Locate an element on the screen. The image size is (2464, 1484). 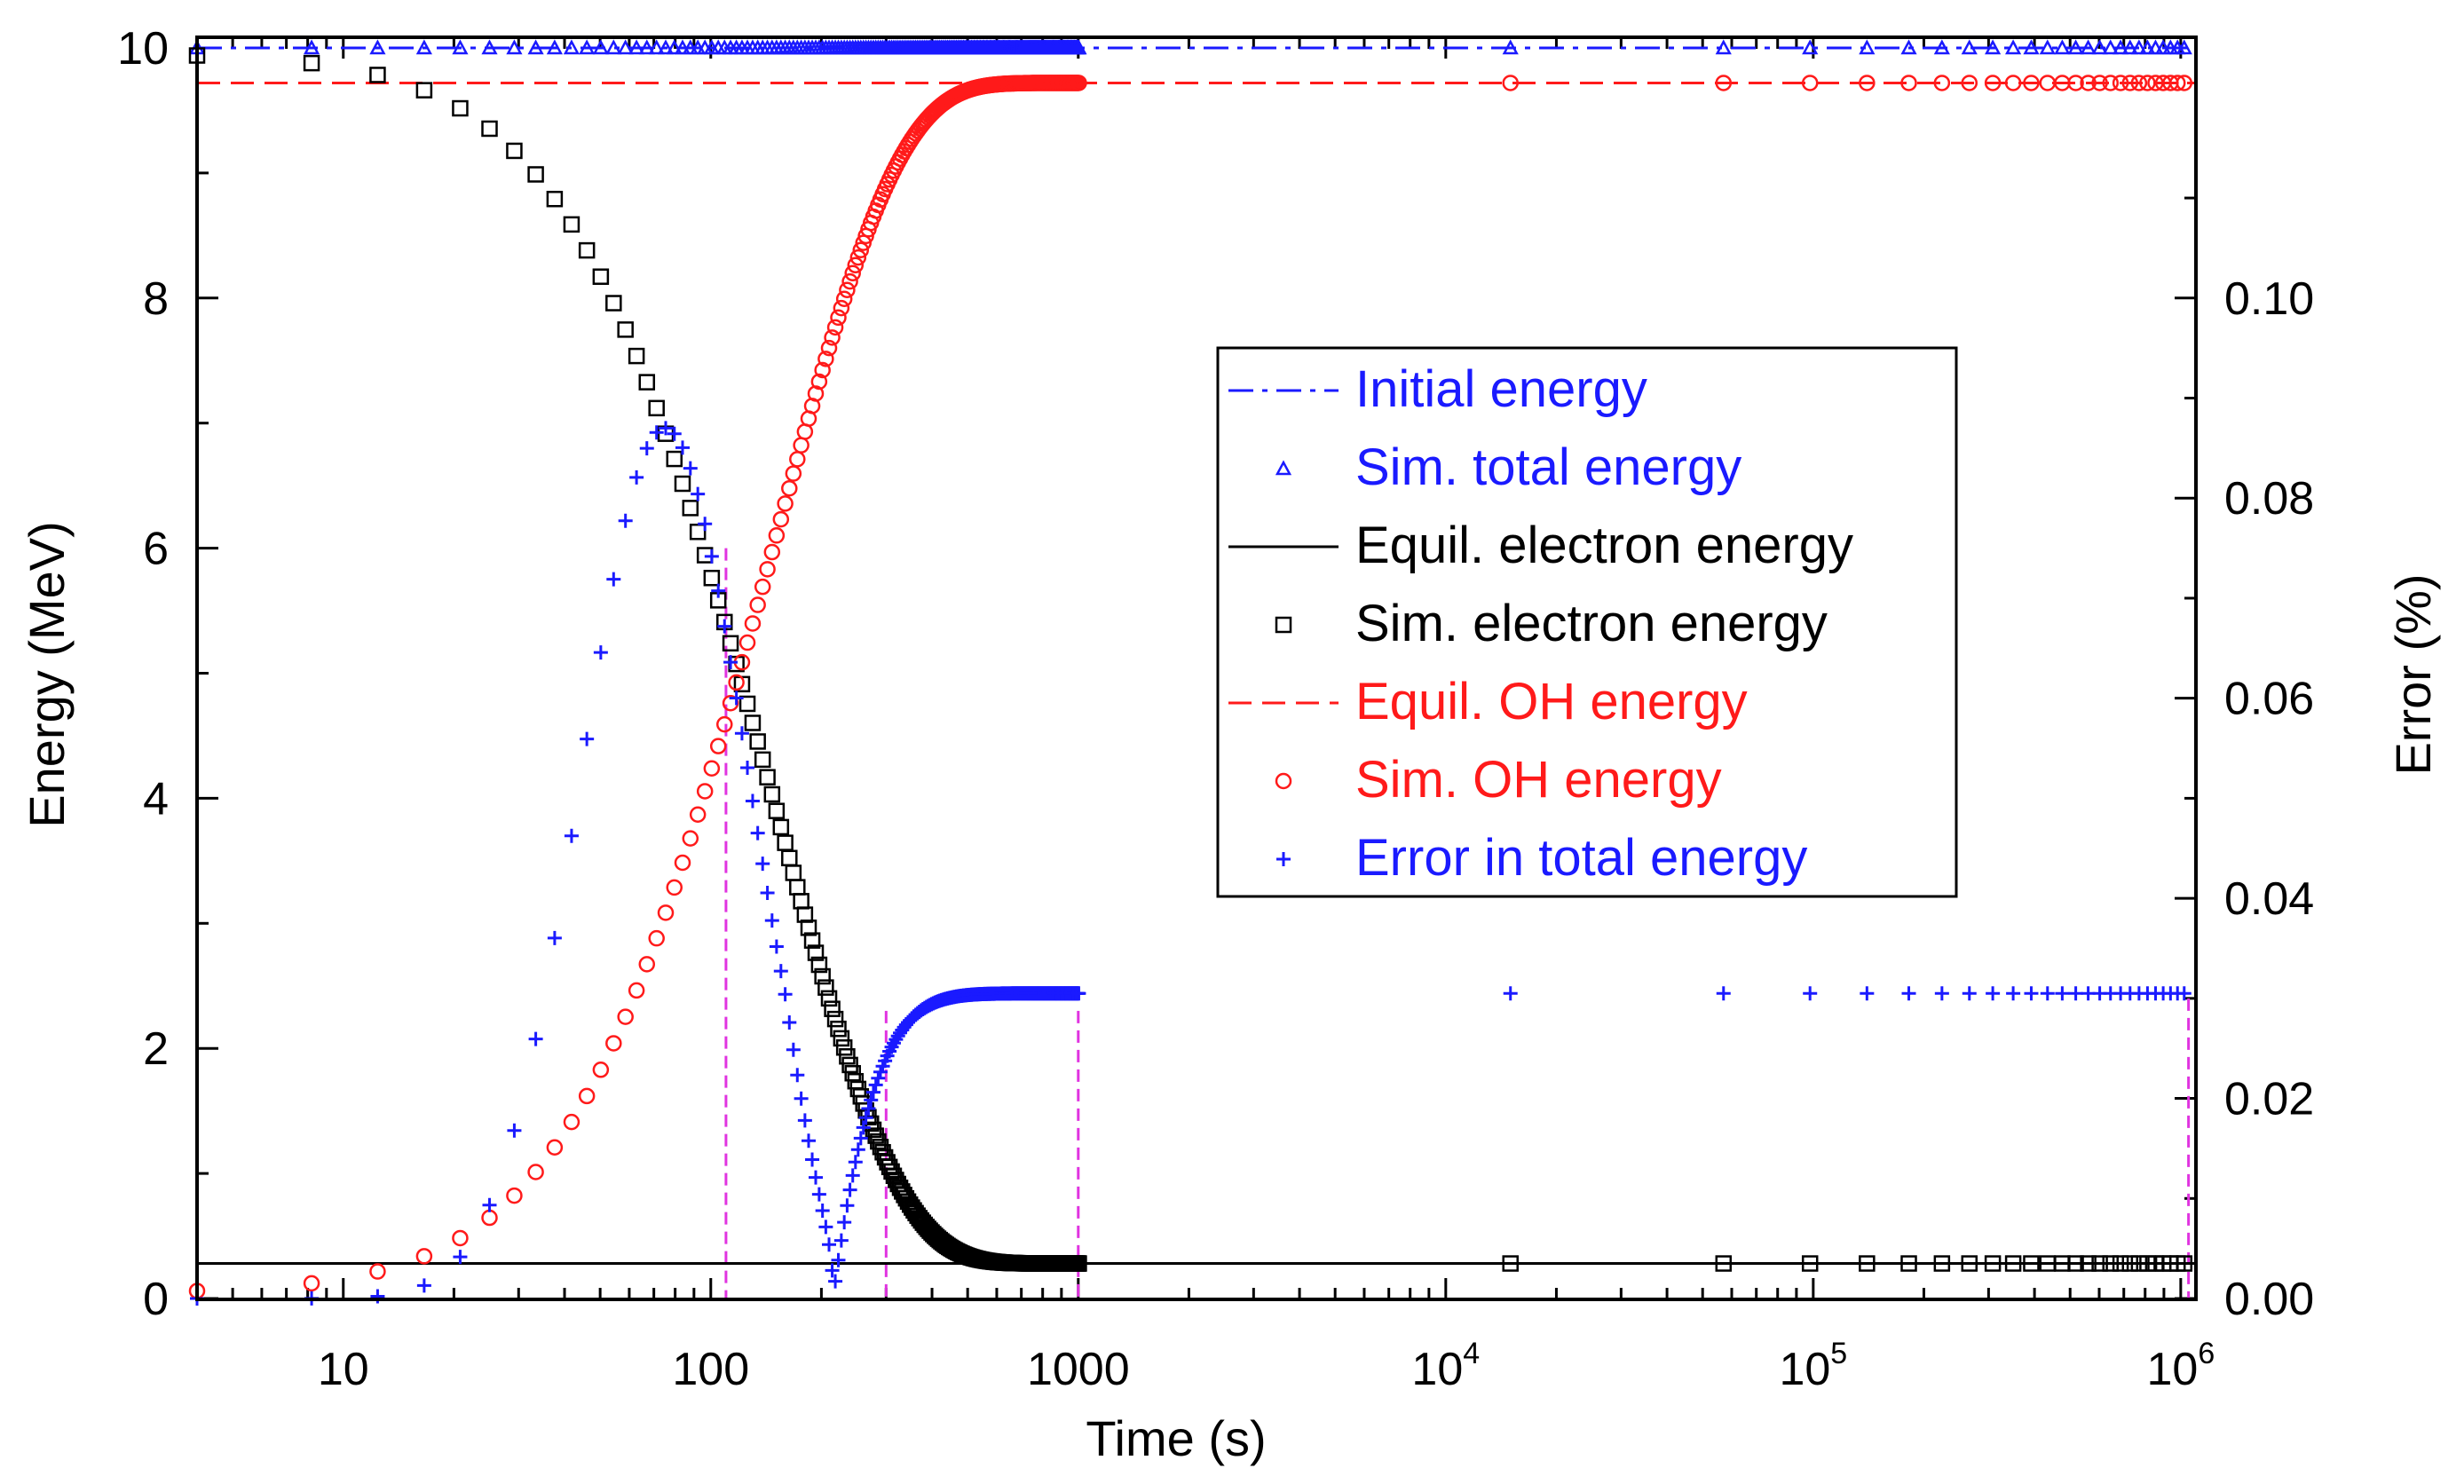
x-tick-label: 1000 is located at coordinates (1078, 1370).